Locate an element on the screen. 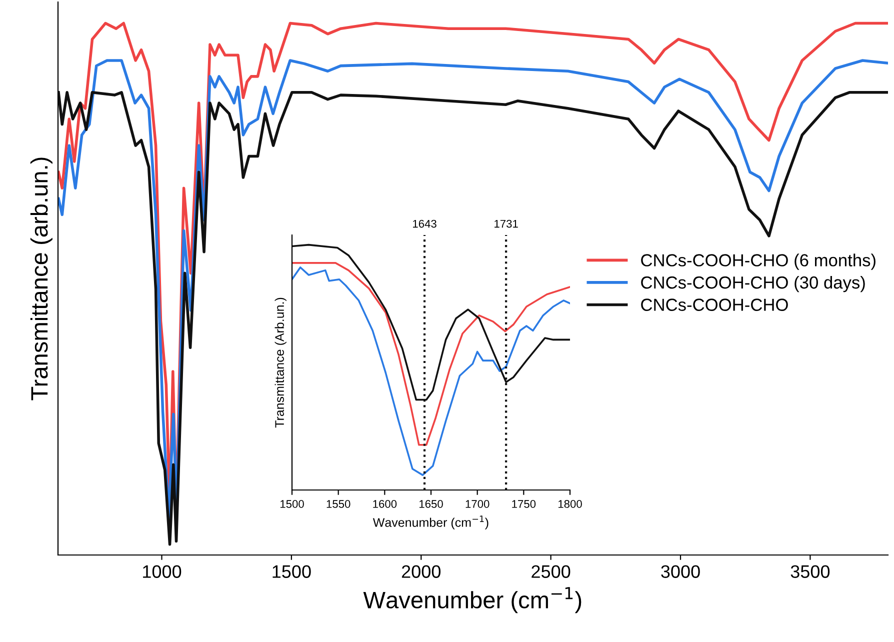 The image size is (894, 642). y-axis-title: Transmittance (Arb.un.) is located at coordinates (280, 363).